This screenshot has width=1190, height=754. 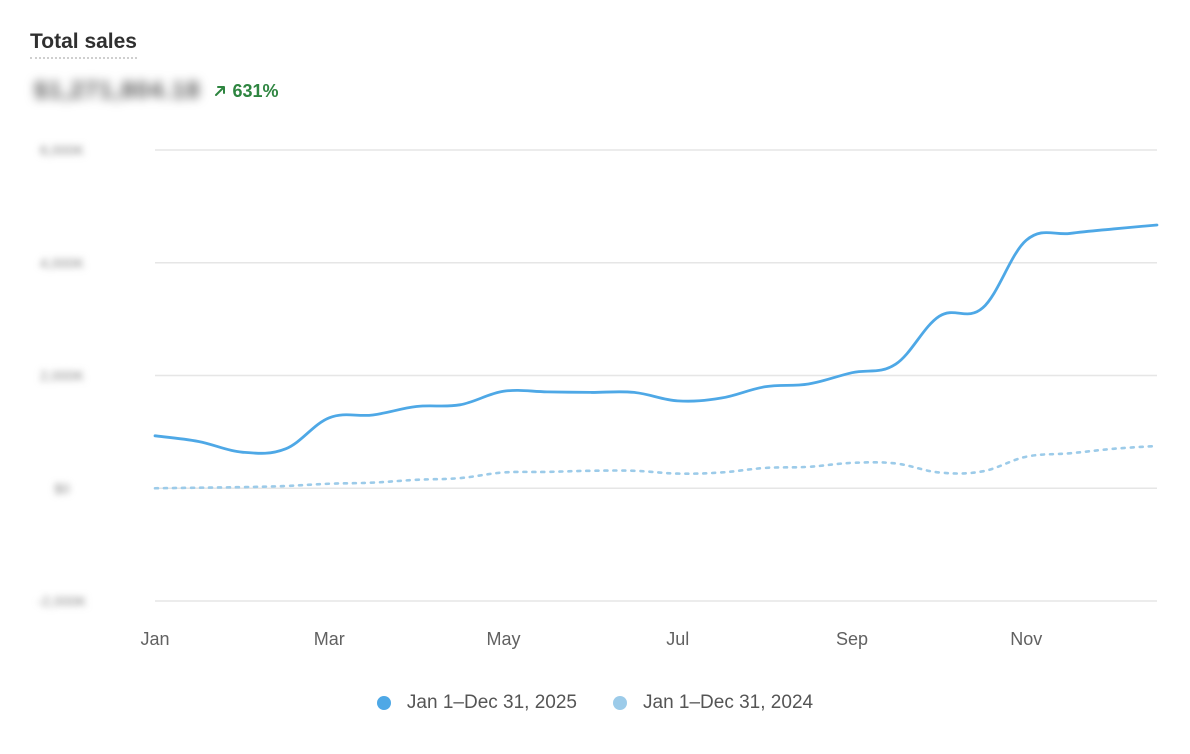 I want to click on legend-item-2024: Jan 1–Dec 31, 2024, so click(x=713, y=703).